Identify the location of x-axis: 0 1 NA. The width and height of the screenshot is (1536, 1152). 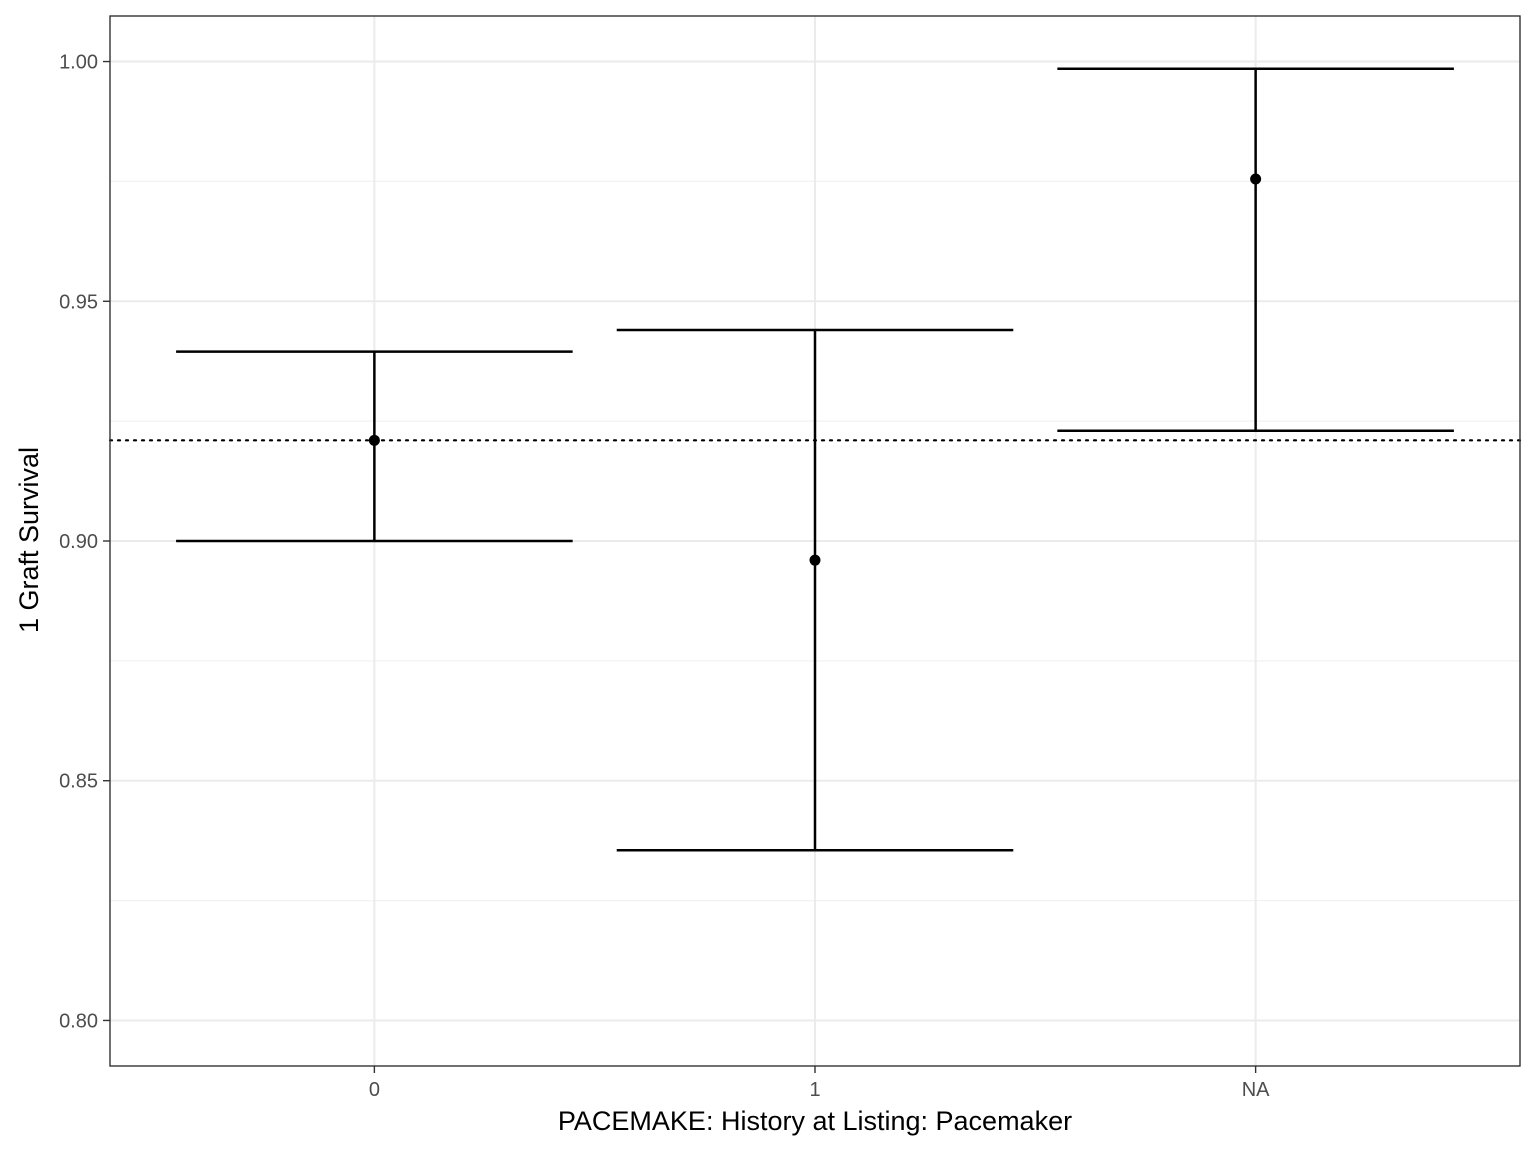
(819, 1083).